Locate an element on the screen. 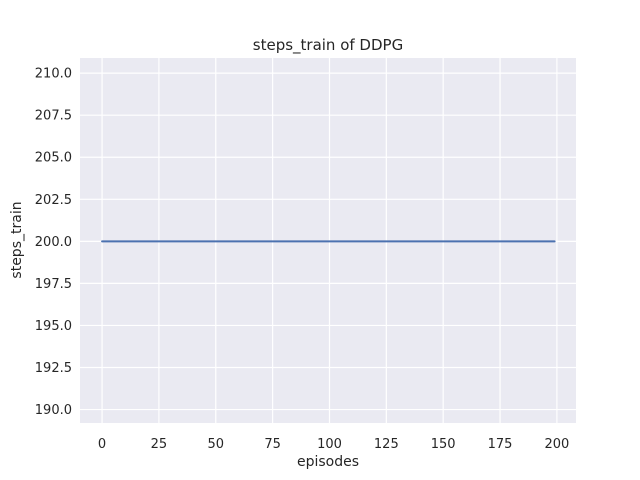  y-tick-label: 205.0 is located at coordinates (53, 158).